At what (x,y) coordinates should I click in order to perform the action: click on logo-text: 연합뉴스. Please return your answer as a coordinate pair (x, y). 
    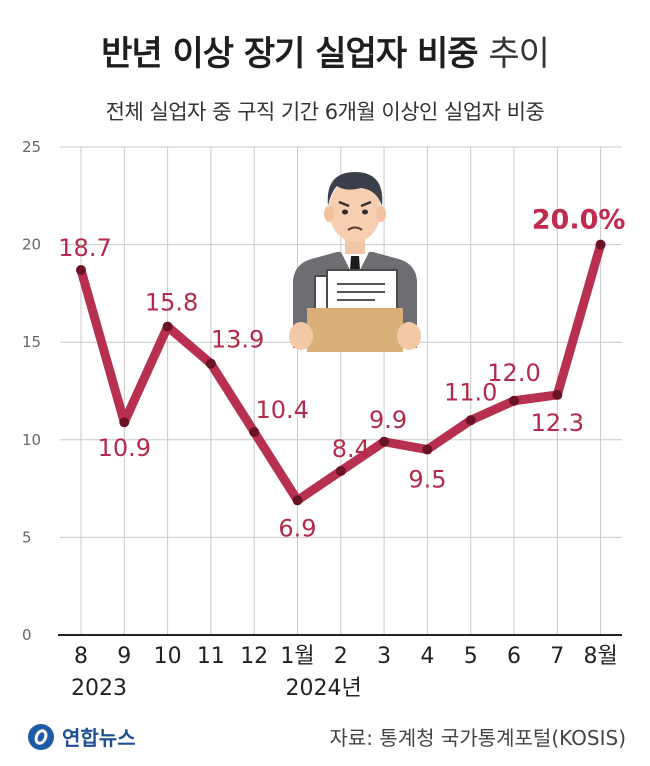
    Looking at the image, I should click on (99, 738).